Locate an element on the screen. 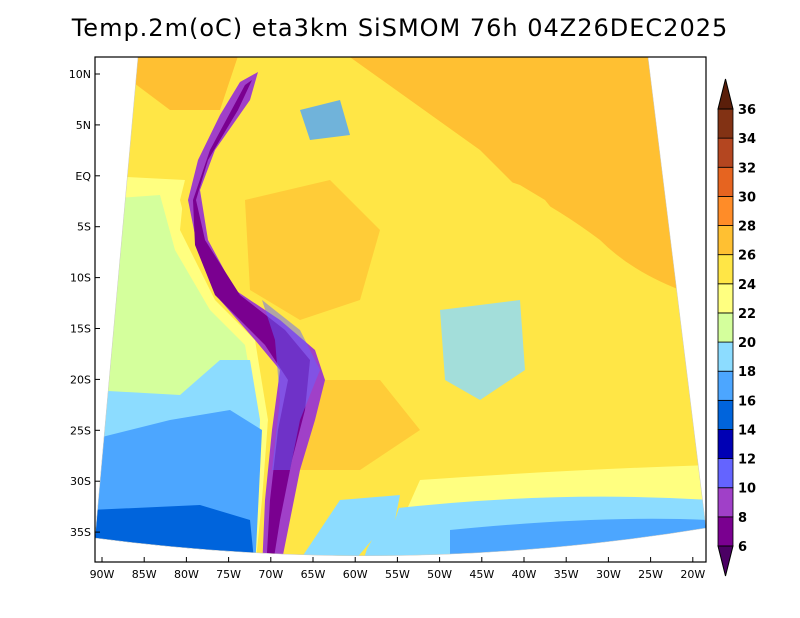  lat-label: 15S is located at coordinates (80, 329).